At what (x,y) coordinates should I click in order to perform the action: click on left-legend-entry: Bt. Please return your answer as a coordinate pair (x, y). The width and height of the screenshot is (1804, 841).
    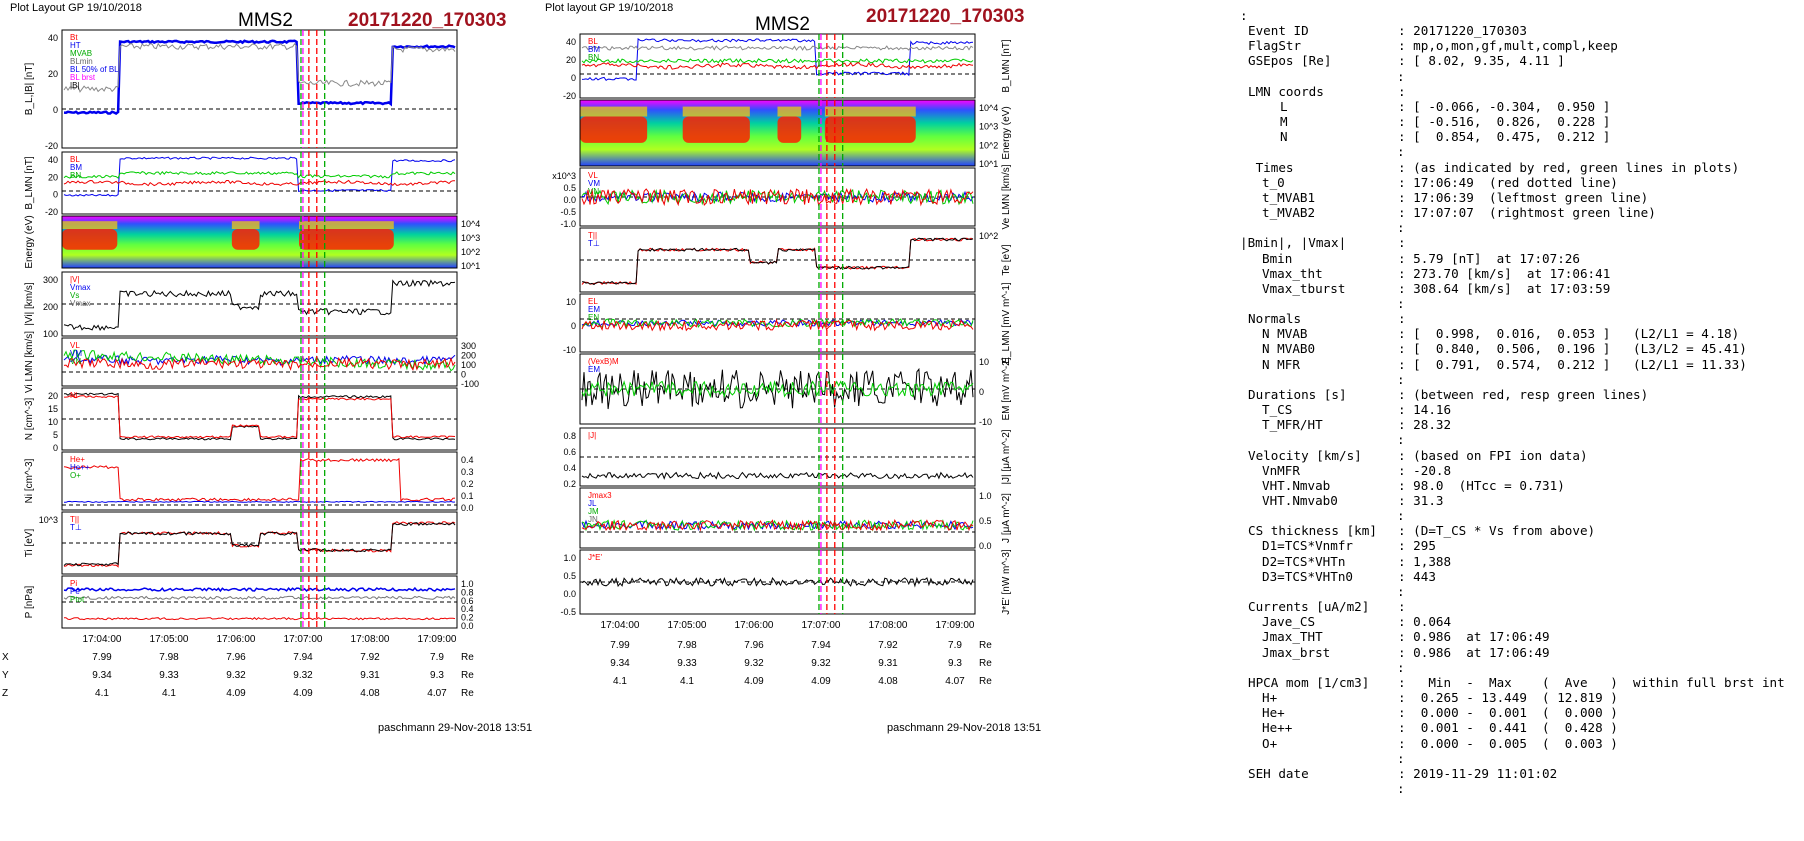
    Looking at the image, I should click on (74, 37).